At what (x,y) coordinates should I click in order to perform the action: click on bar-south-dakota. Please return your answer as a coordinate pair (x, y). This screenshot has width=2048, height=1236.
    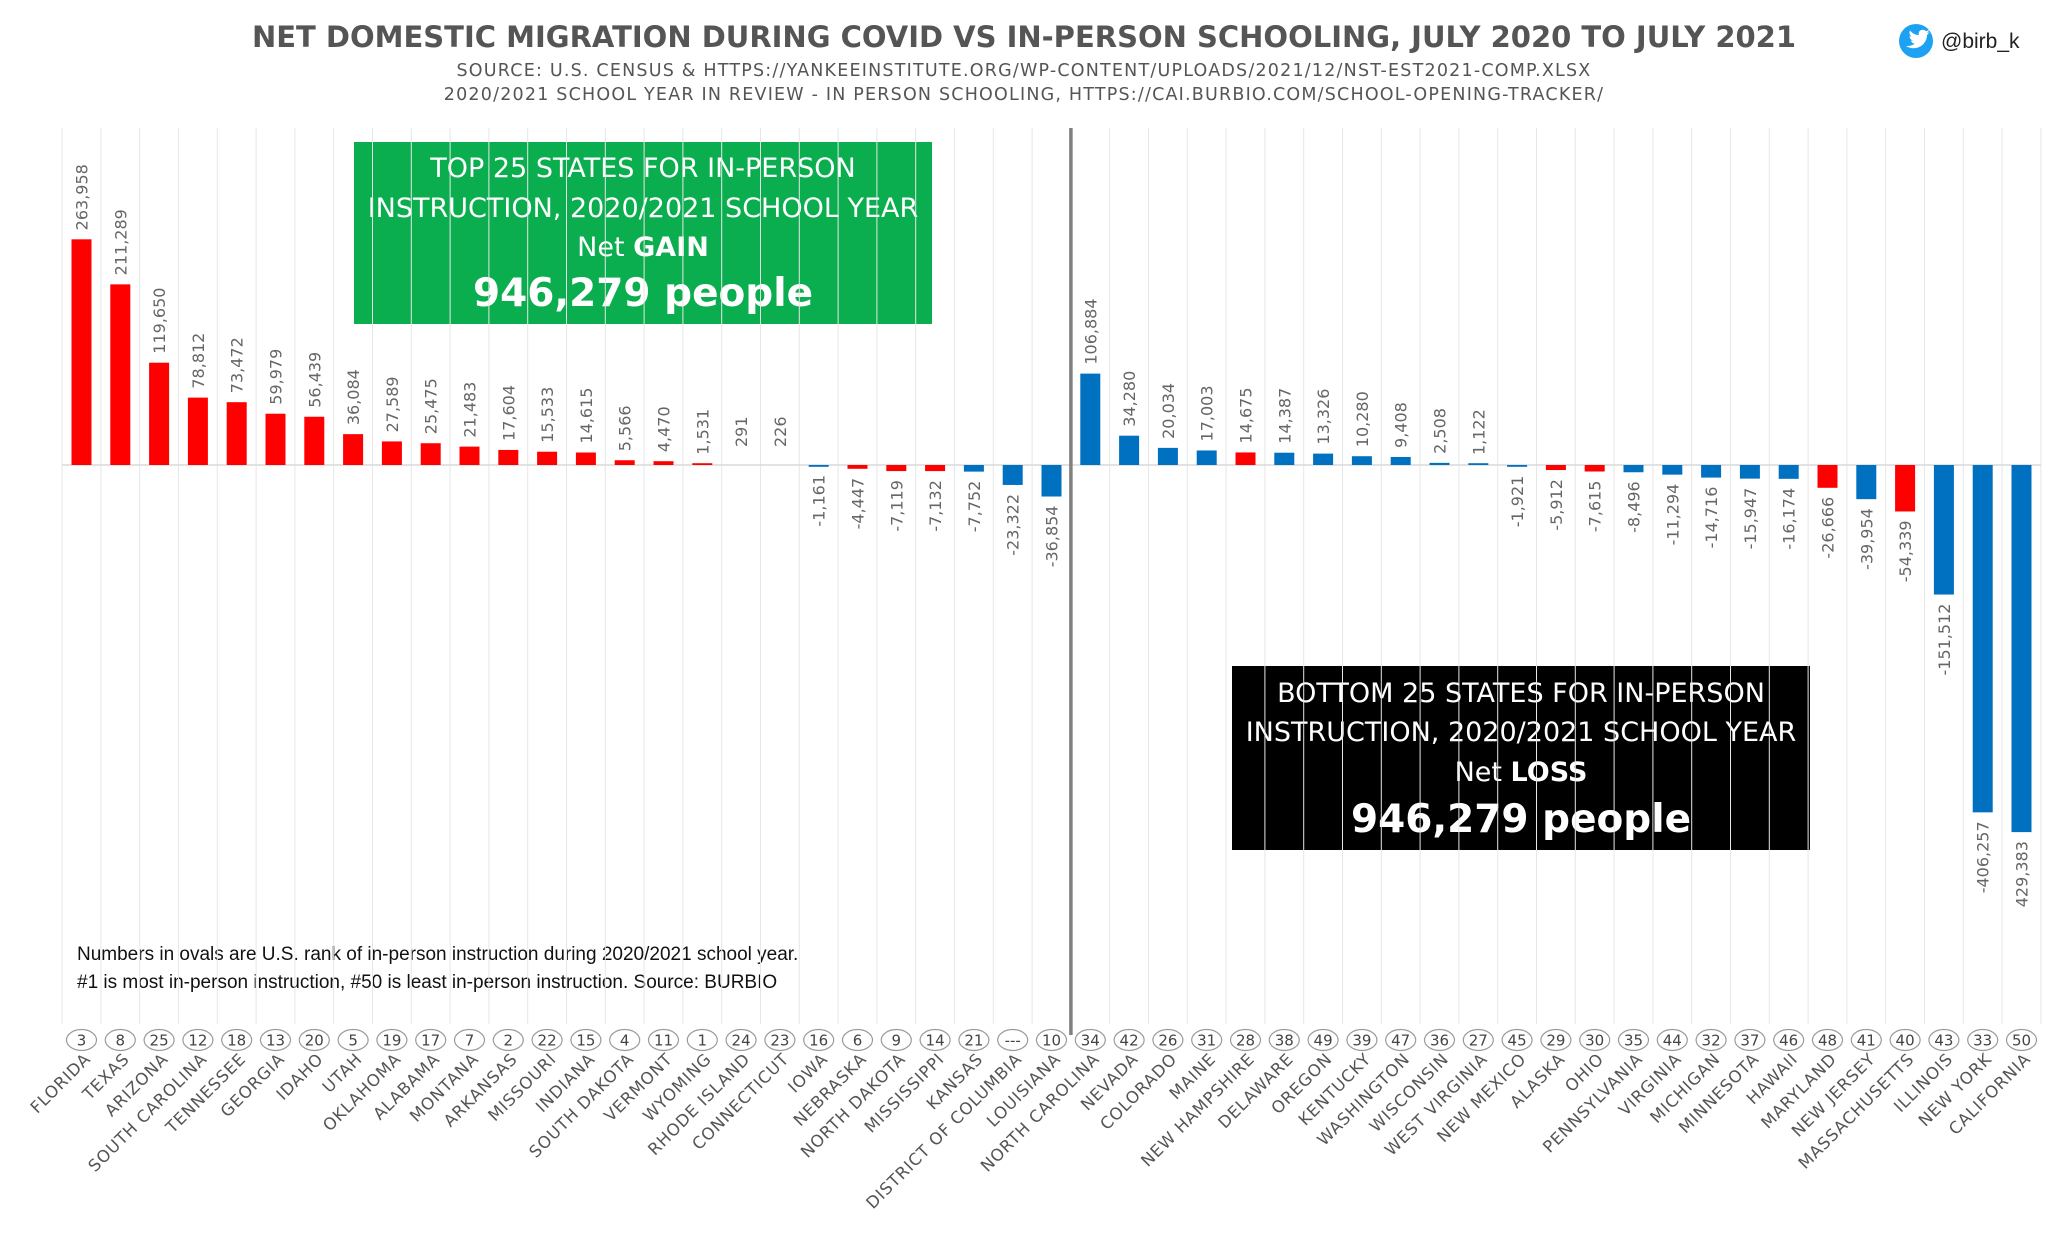
    Looking at the image, I should click on (624, 462).